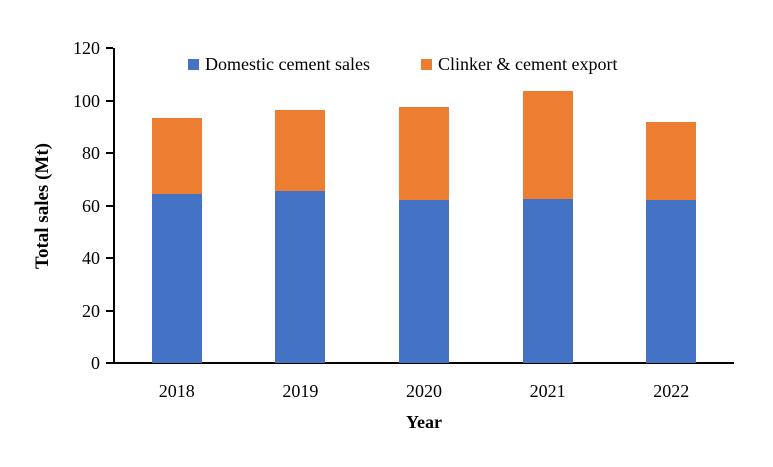 The width and height of the screenshot is (773, 467). I want to click on x-tick-label: 2020, so click(424, 391).